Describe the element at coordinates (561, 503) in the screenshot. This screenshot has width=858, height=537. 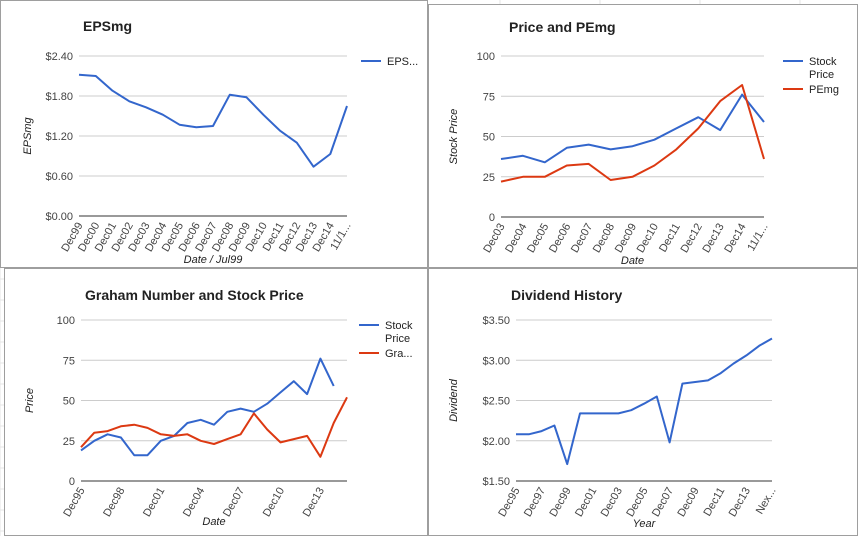
I see `x-tick-label: Dec99` at that location.